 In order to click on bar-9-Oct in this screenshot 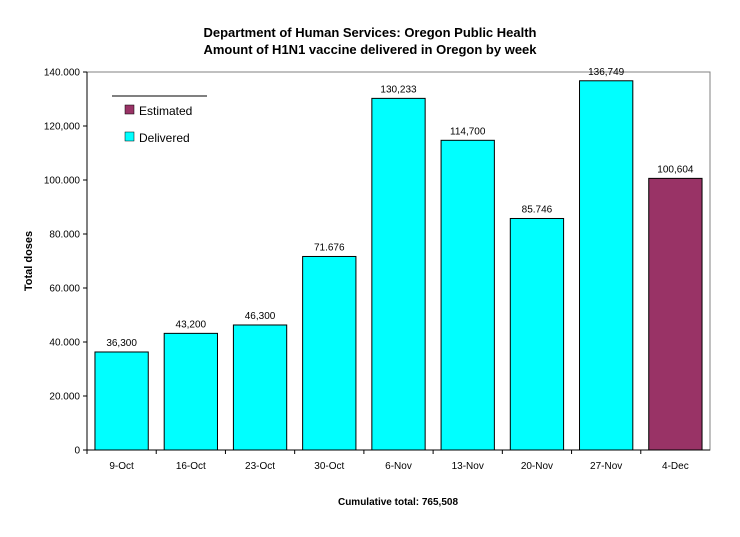, I will do `click(121, 401)`.